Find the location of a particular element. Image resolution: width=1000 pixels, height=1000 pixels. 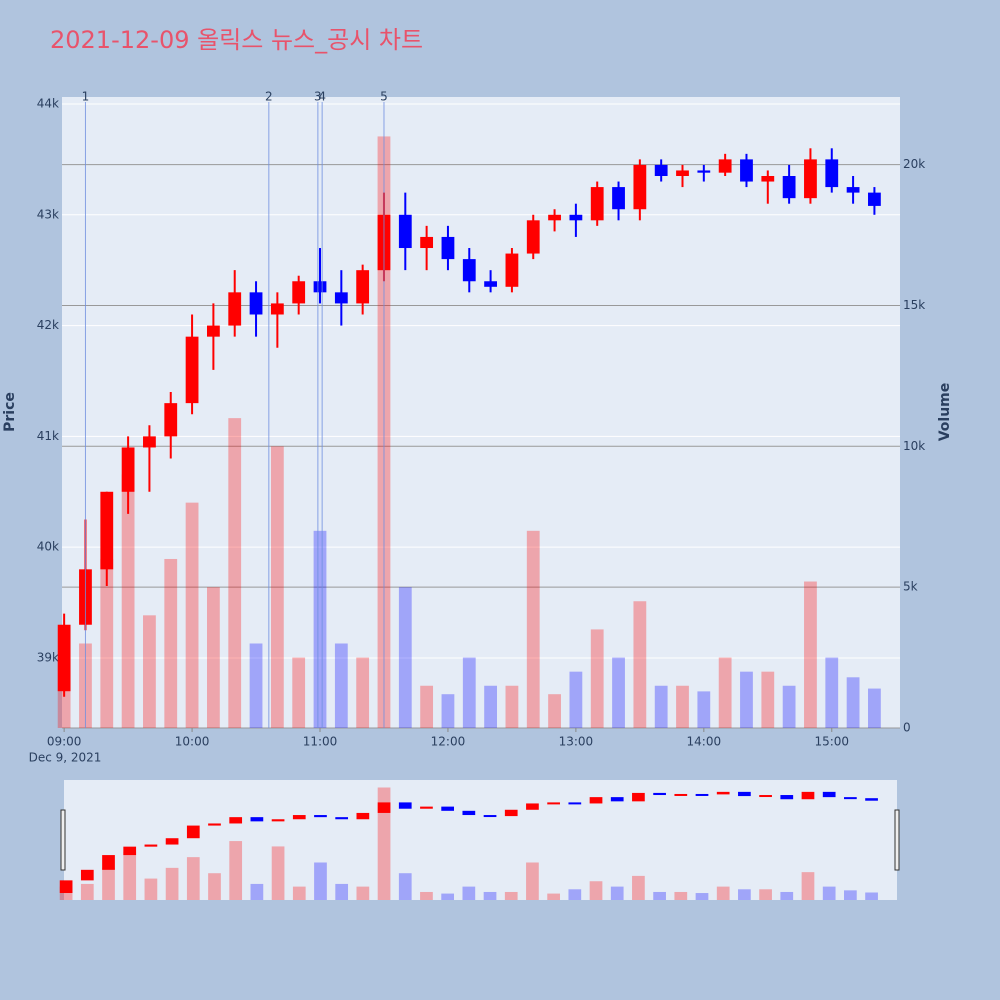

range-slider is located at coordinates (480, 840).